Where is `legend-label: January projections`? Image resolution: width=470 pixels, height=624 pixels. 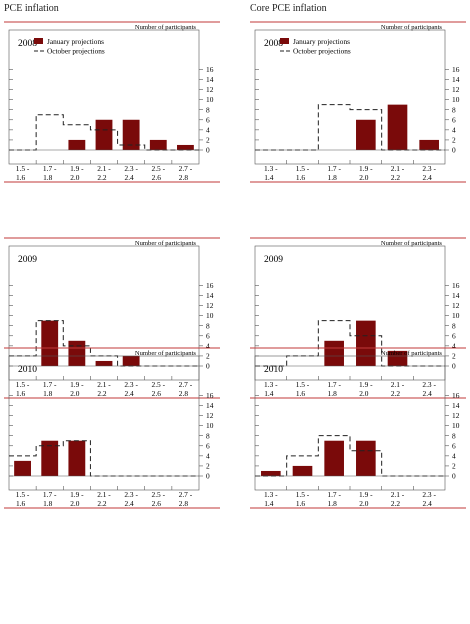
legend-label: January projections is located at coordinates (75, 41).